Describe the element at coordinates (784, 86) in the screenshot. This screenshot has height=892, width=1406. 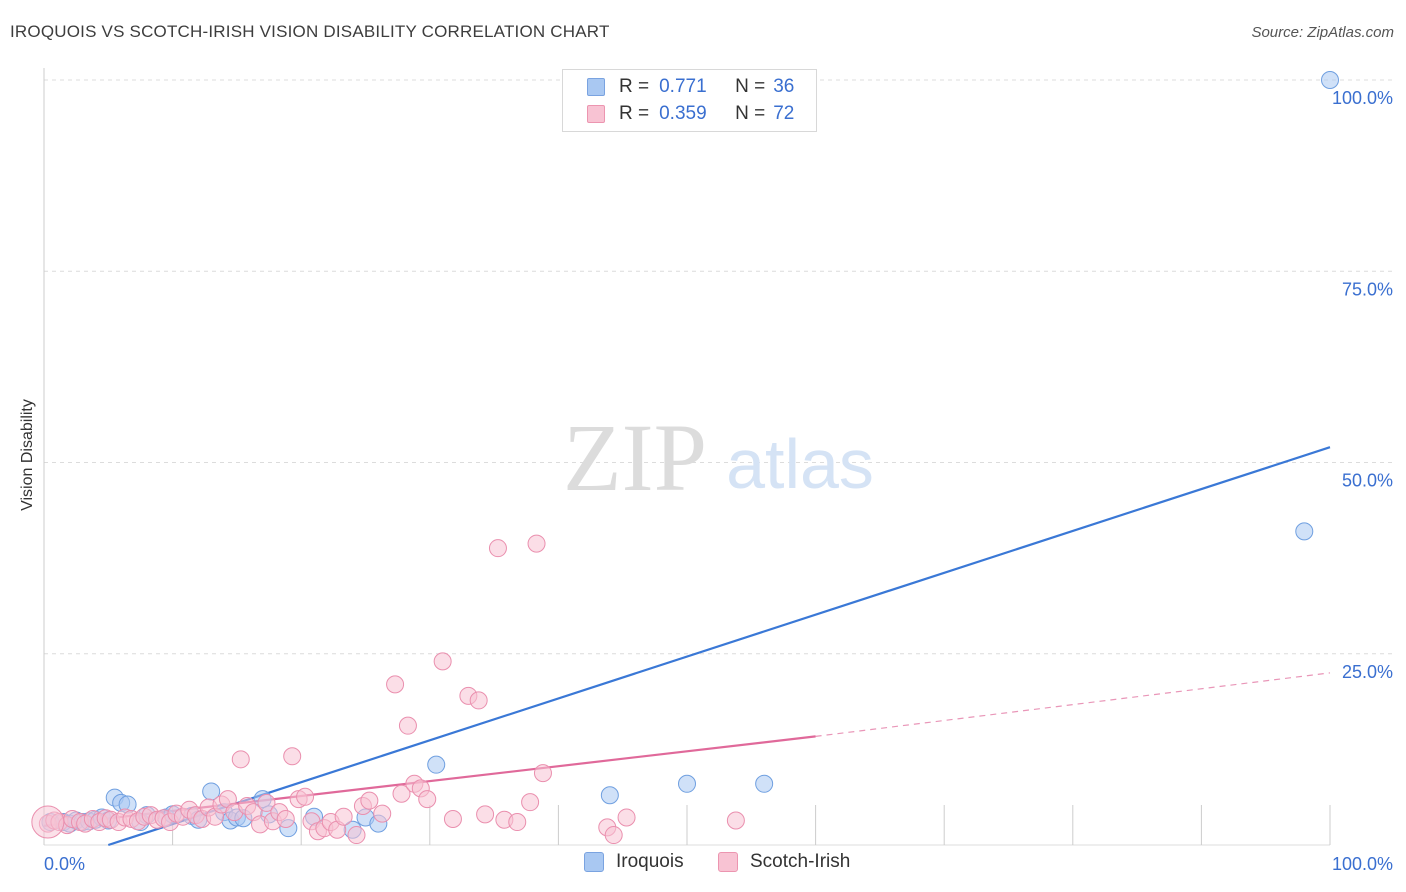
I see `legend-n-value: 36` at that location.